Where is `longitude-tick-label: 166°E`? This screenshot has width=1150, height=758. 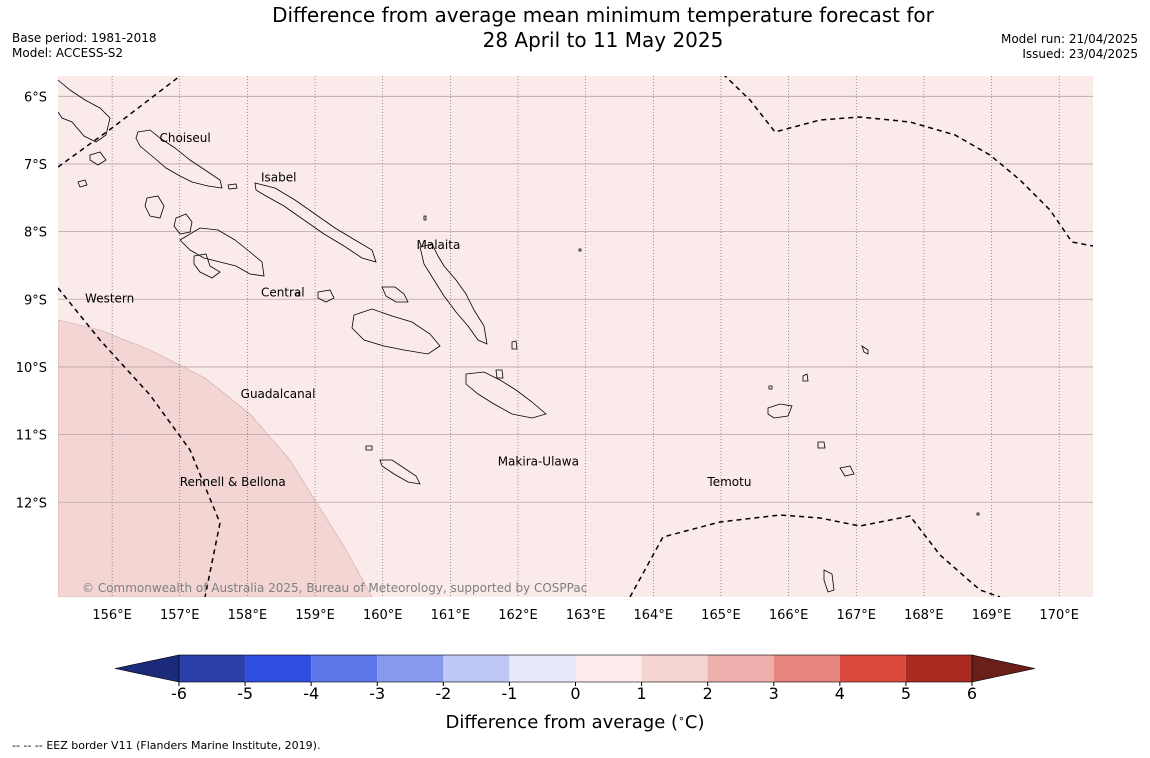 longitude-tick-label: 166°E is located at coordinates (789, 615).